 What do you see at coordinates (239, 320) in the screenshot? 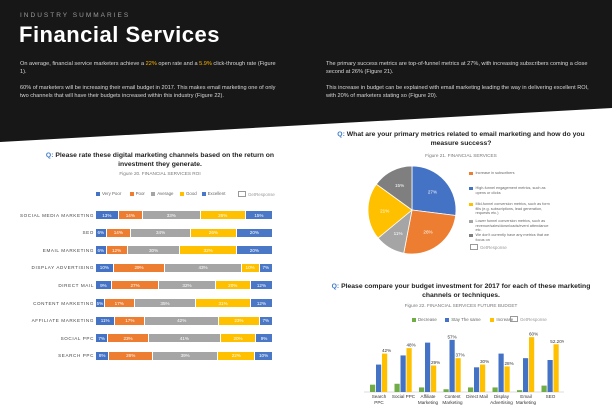
I see `roi-bar-segment: 23%` at bounding box center [239, 320].